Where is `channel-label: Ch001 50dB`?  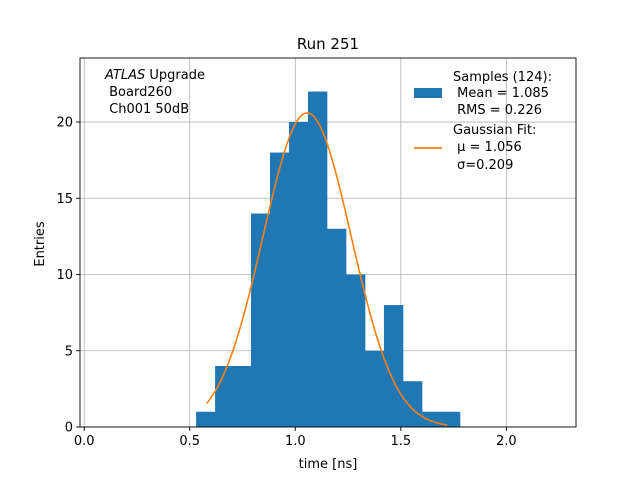 channel-label: Ch001 50dB is located at coordinates (147, 109).